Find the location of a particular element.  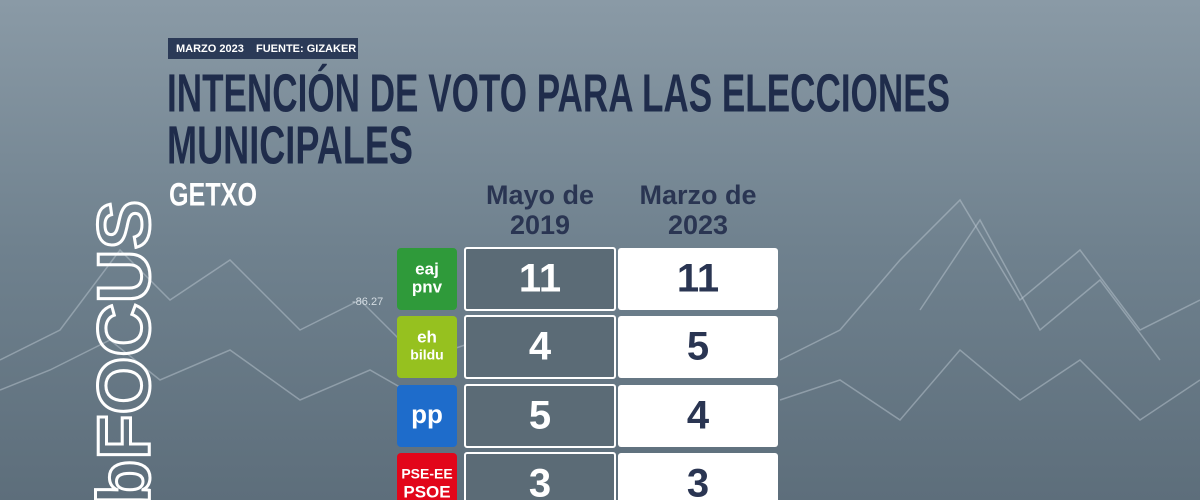

source-label: FUENTE: GIZAKER is located at coordinates (306, 49).